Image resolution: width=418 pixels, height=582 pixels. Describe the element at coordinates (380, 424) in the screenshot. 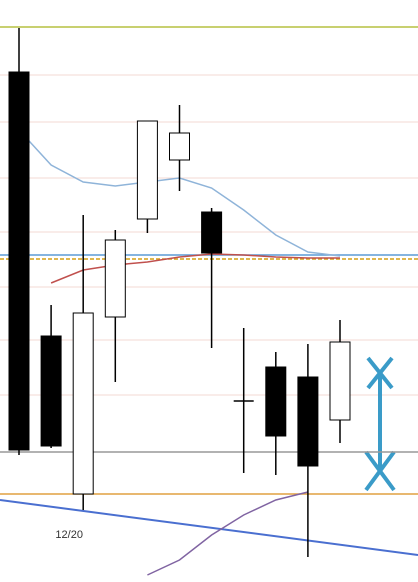

I see `cursor-marks` at that location.